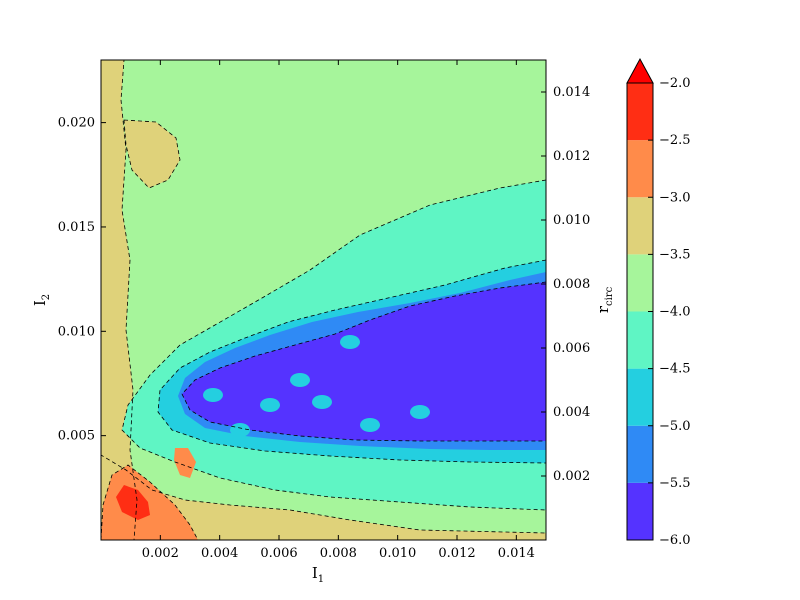 Image resolution: width=800 pixels, height=600 pixels. I want to click on colorbar-tick-label: −5.0, so click(675, 426).